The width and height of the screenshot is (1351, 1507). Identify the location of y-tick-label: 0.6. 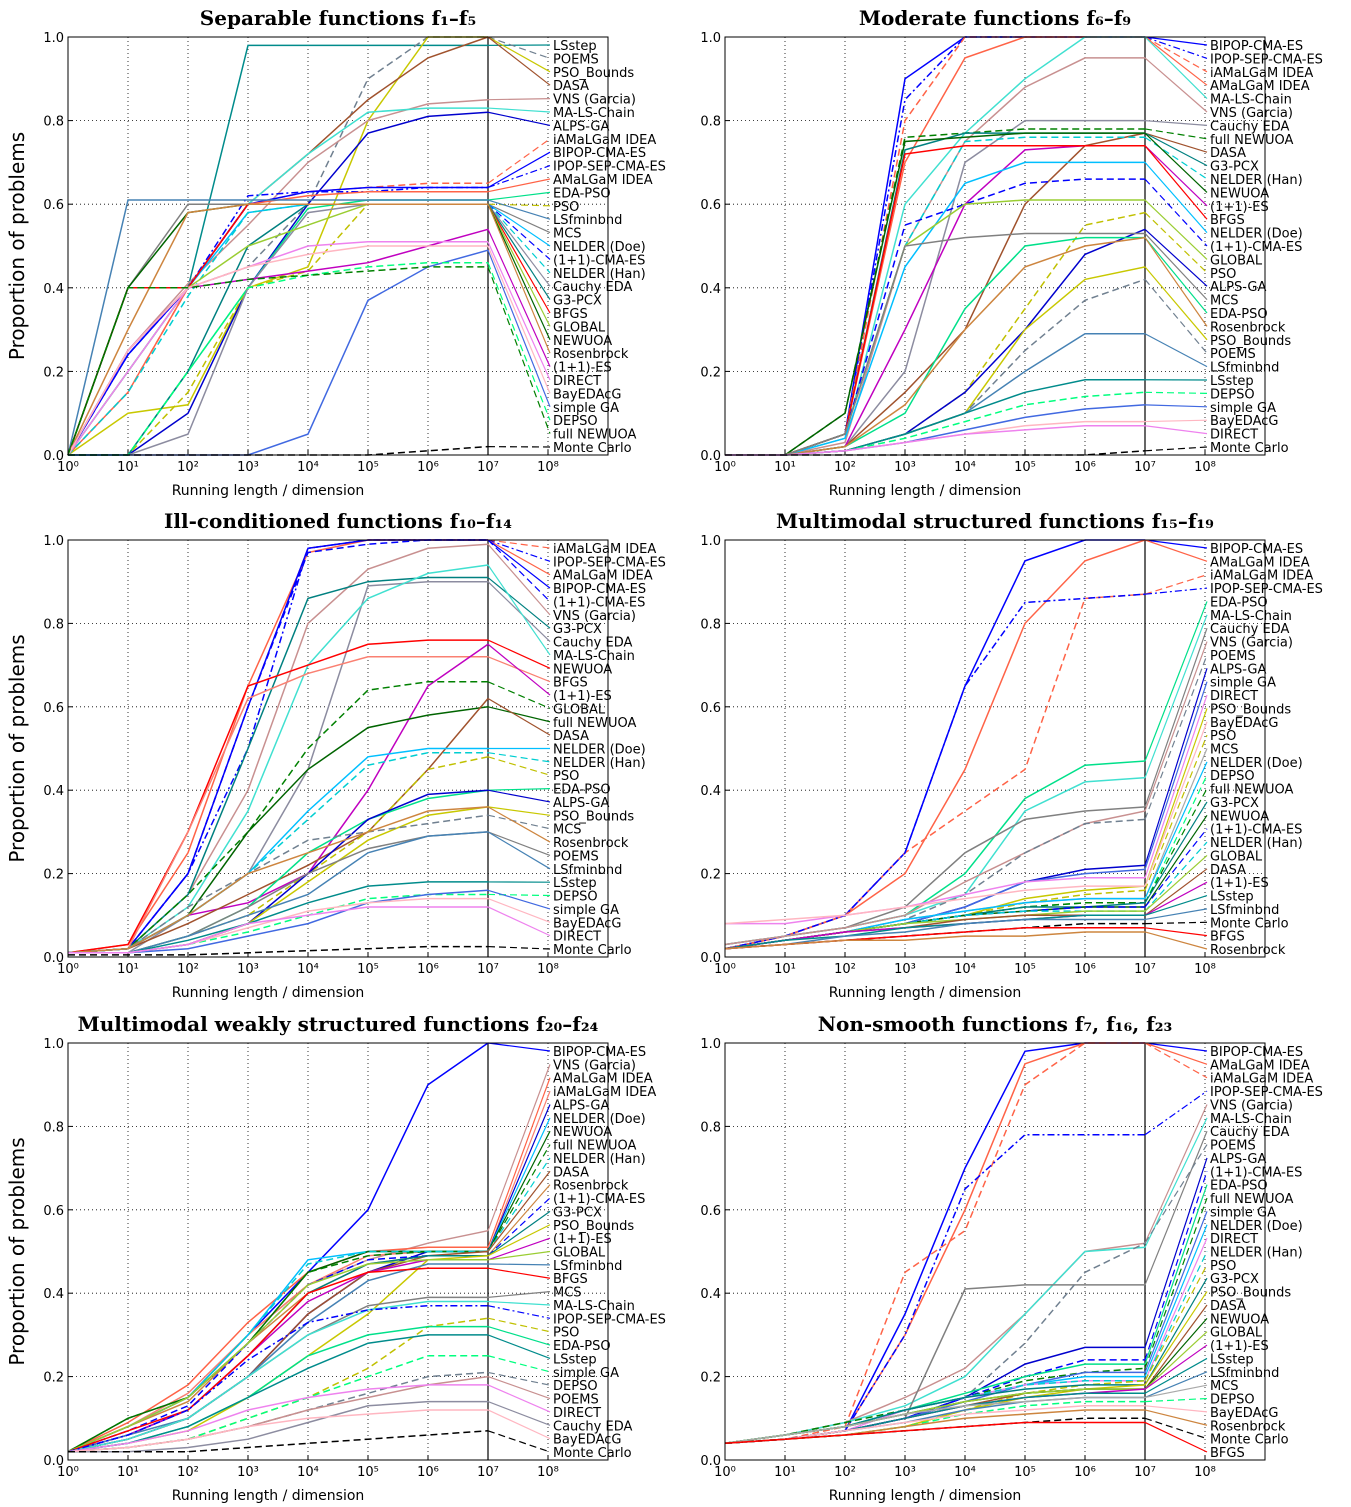
(710, 1211).